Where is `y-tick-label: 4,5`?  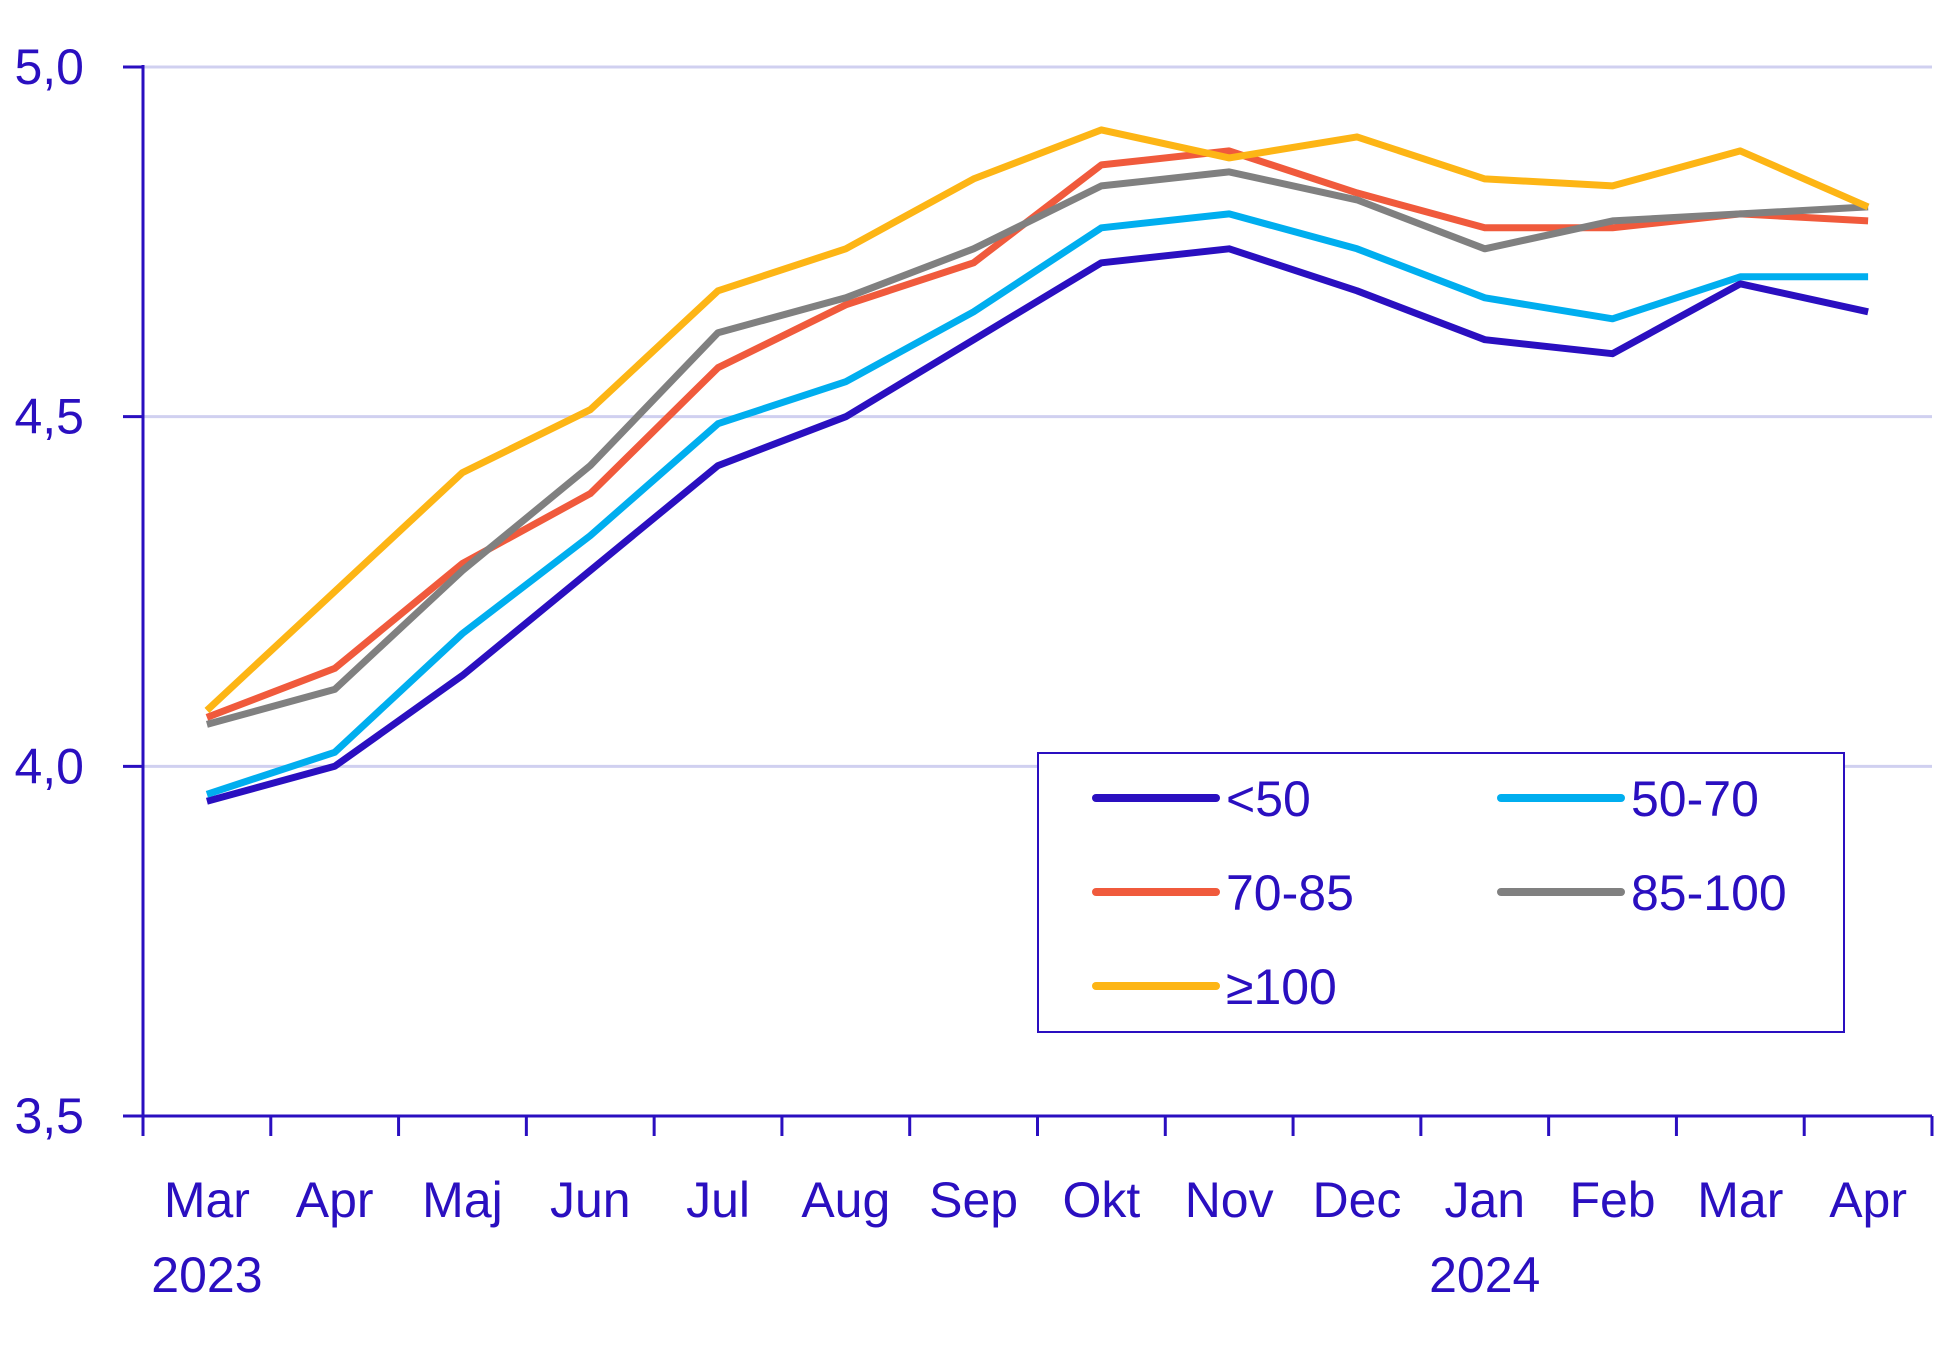
y-tick-label: 4,5 is located at coordinates (49, 417).